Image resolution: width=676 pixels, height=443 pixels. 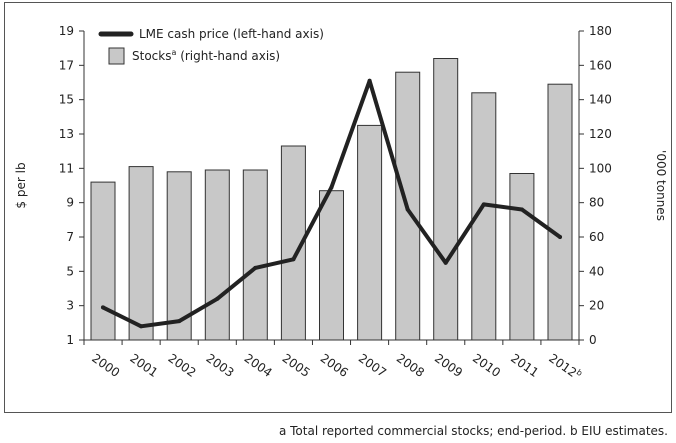 What do you see at coordinates (331, 187) in the screenshot?
I see `line-point-2006` at bounding box center [331, 187].